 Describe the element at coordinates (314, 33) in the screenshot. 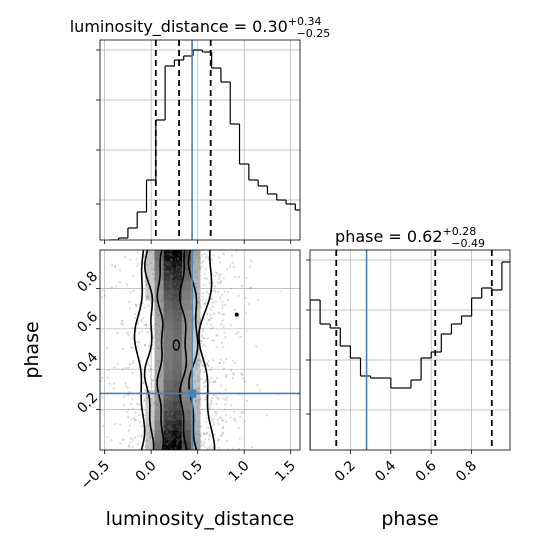

I see `luminosity-distance-title-minus: −0.25` at that location.